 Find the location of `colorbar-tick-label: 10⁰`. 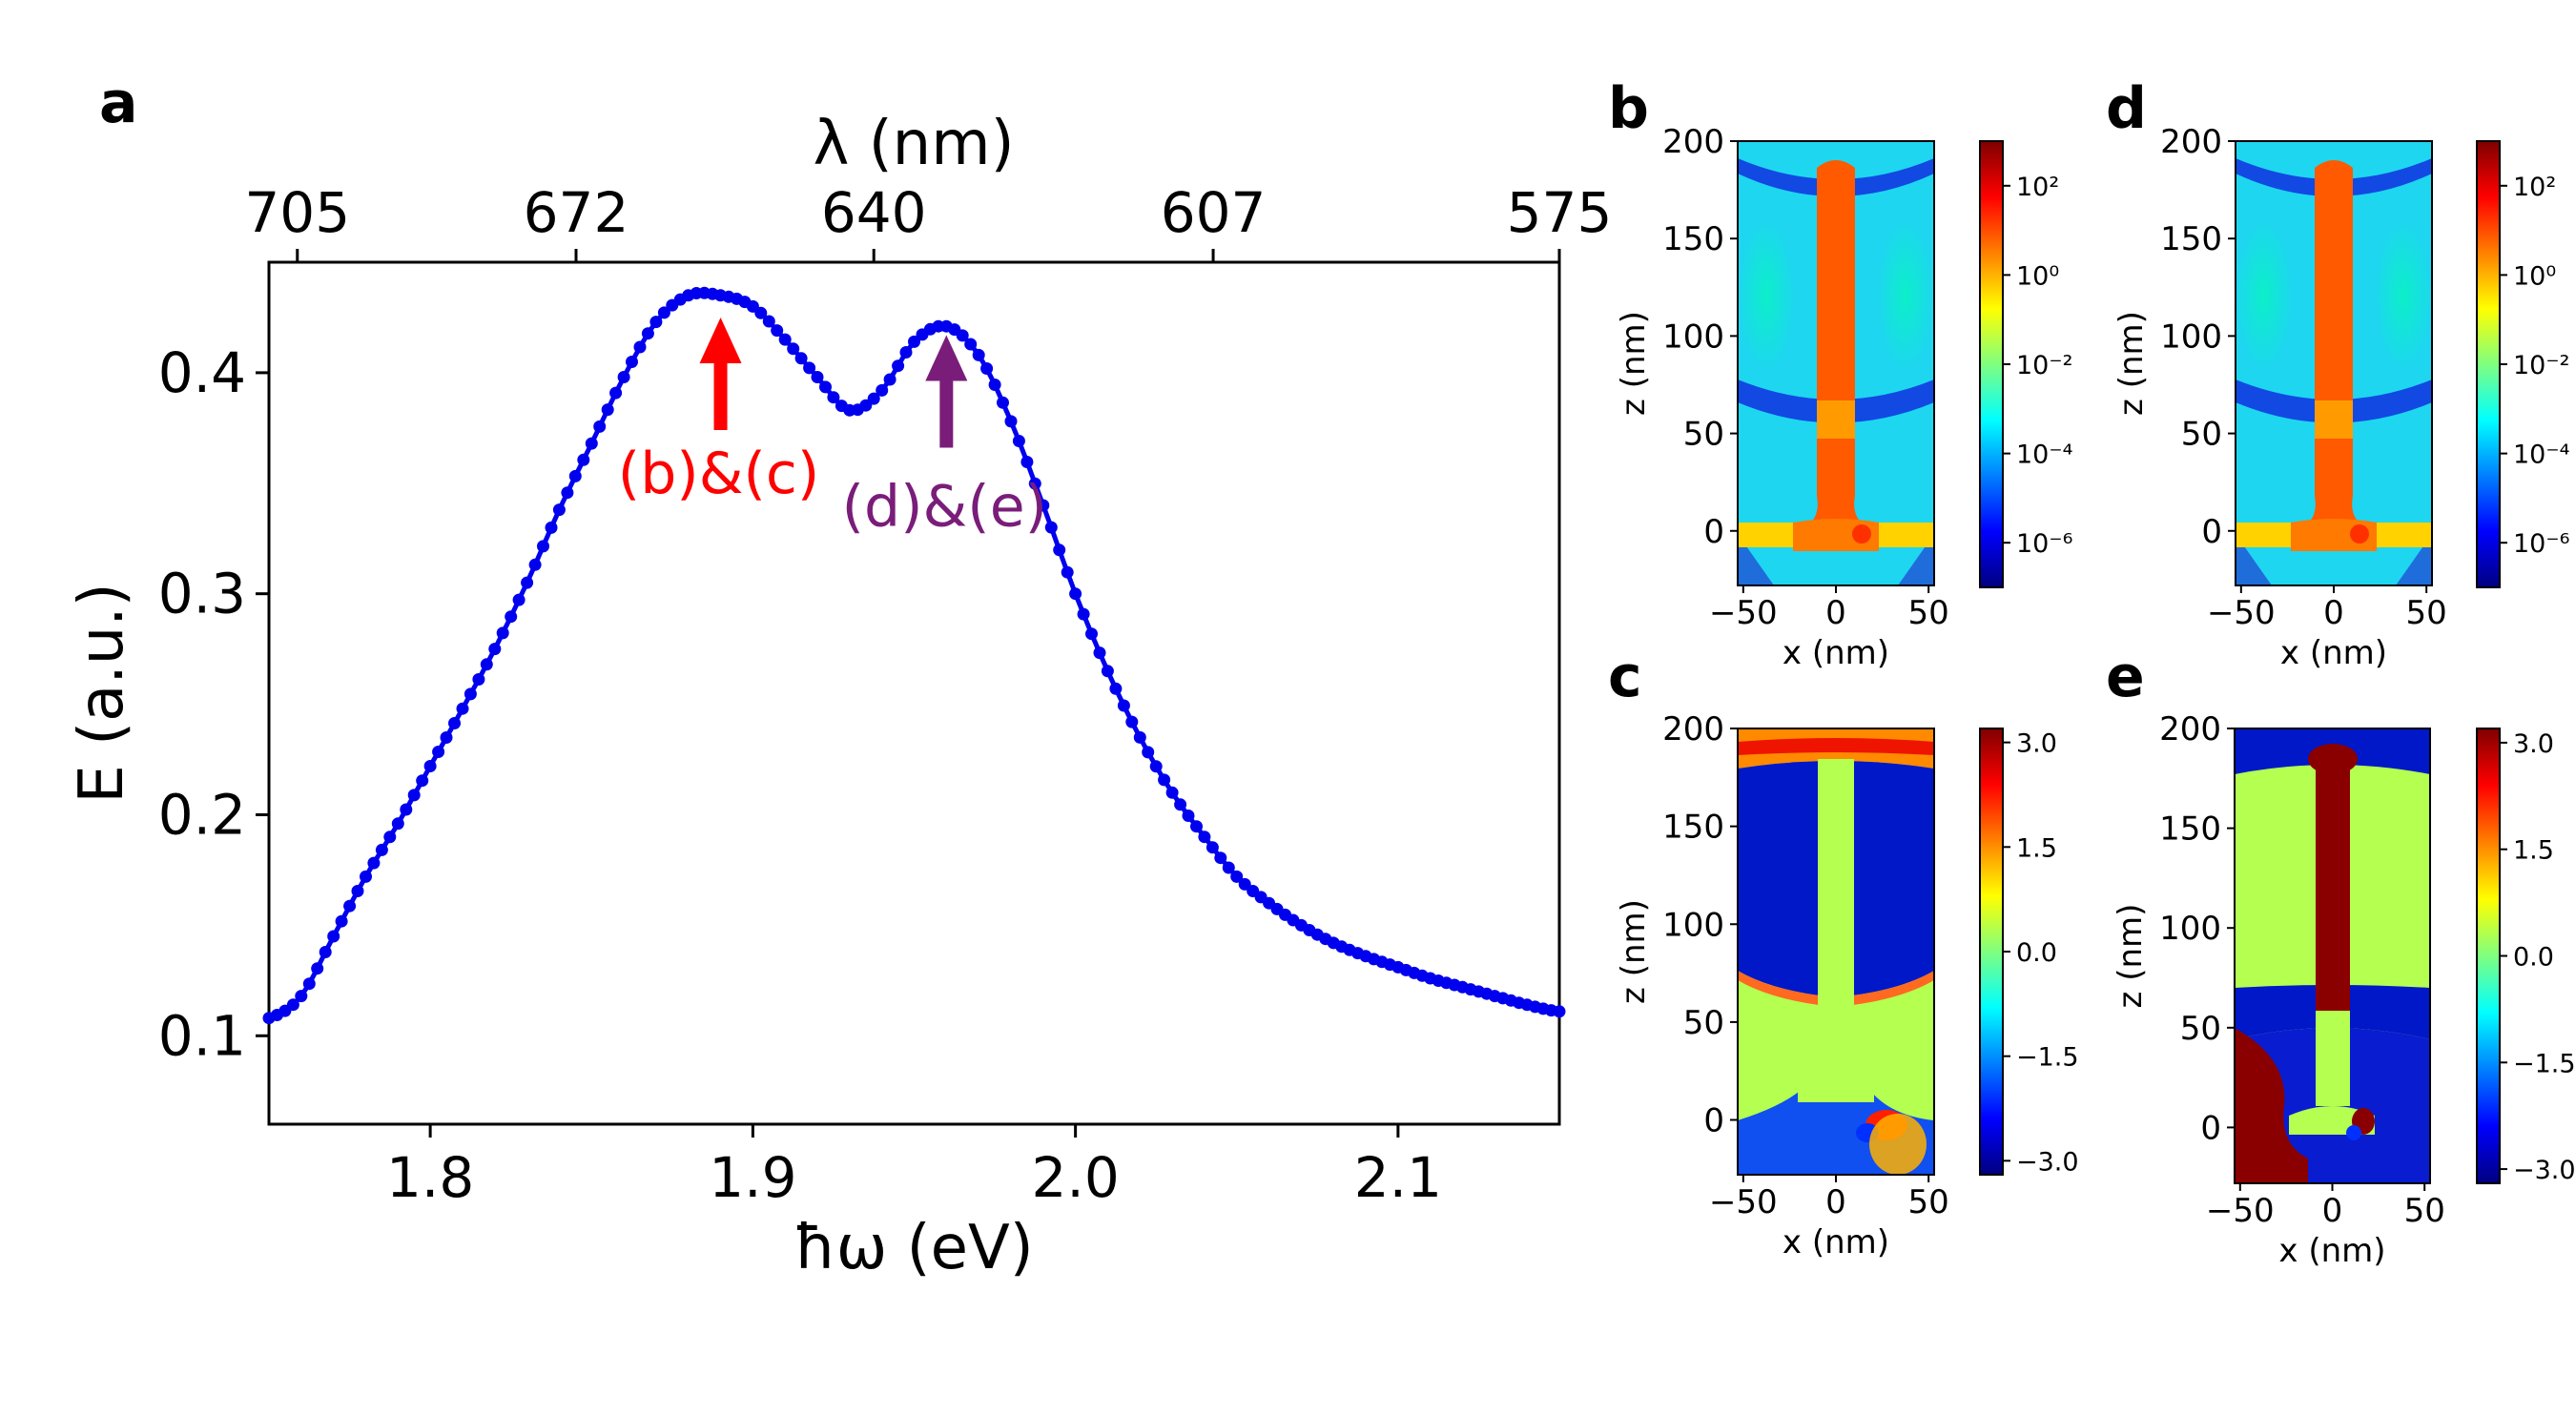

colorbar-tick-label: 10⁰ is located at coordinates (2534, 276).